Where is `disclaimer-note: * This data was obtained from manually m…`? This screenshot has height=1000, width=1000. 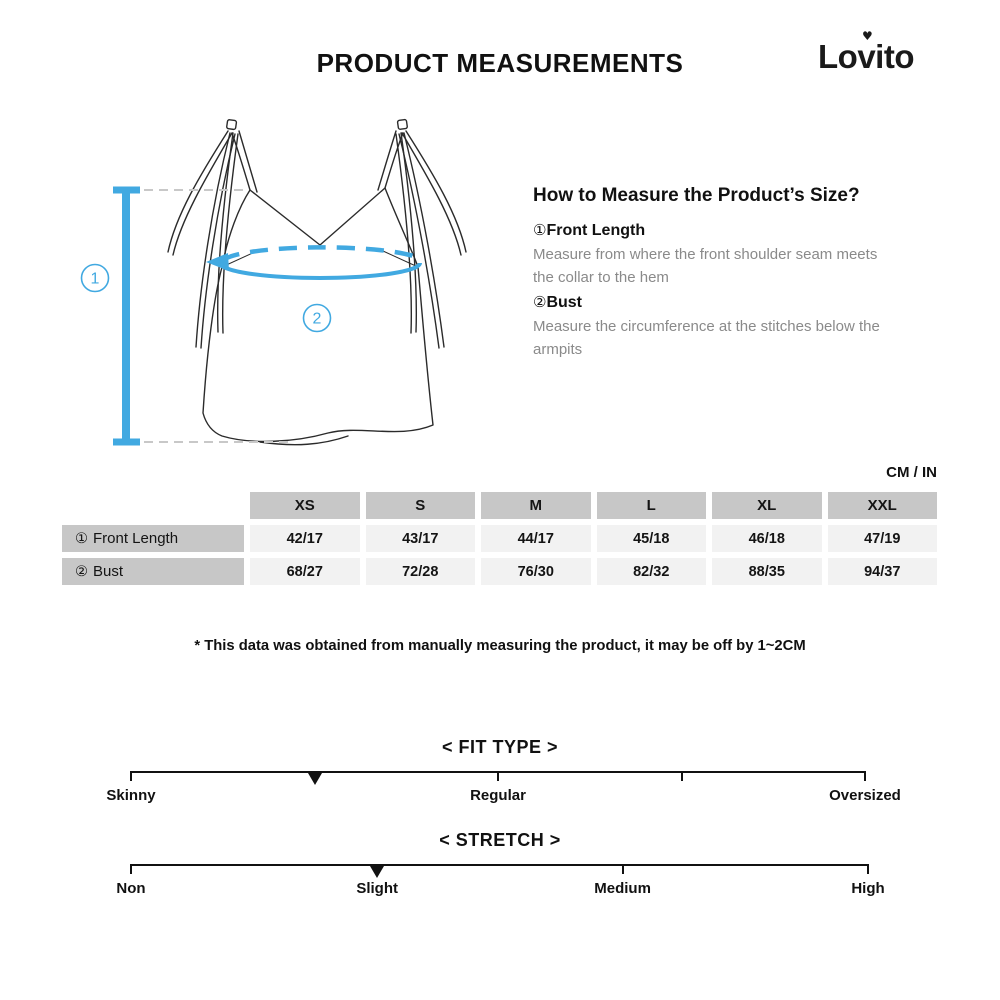
disclaimer-note: * This data was obtained from manually m… is located at coordinates (500, 646).